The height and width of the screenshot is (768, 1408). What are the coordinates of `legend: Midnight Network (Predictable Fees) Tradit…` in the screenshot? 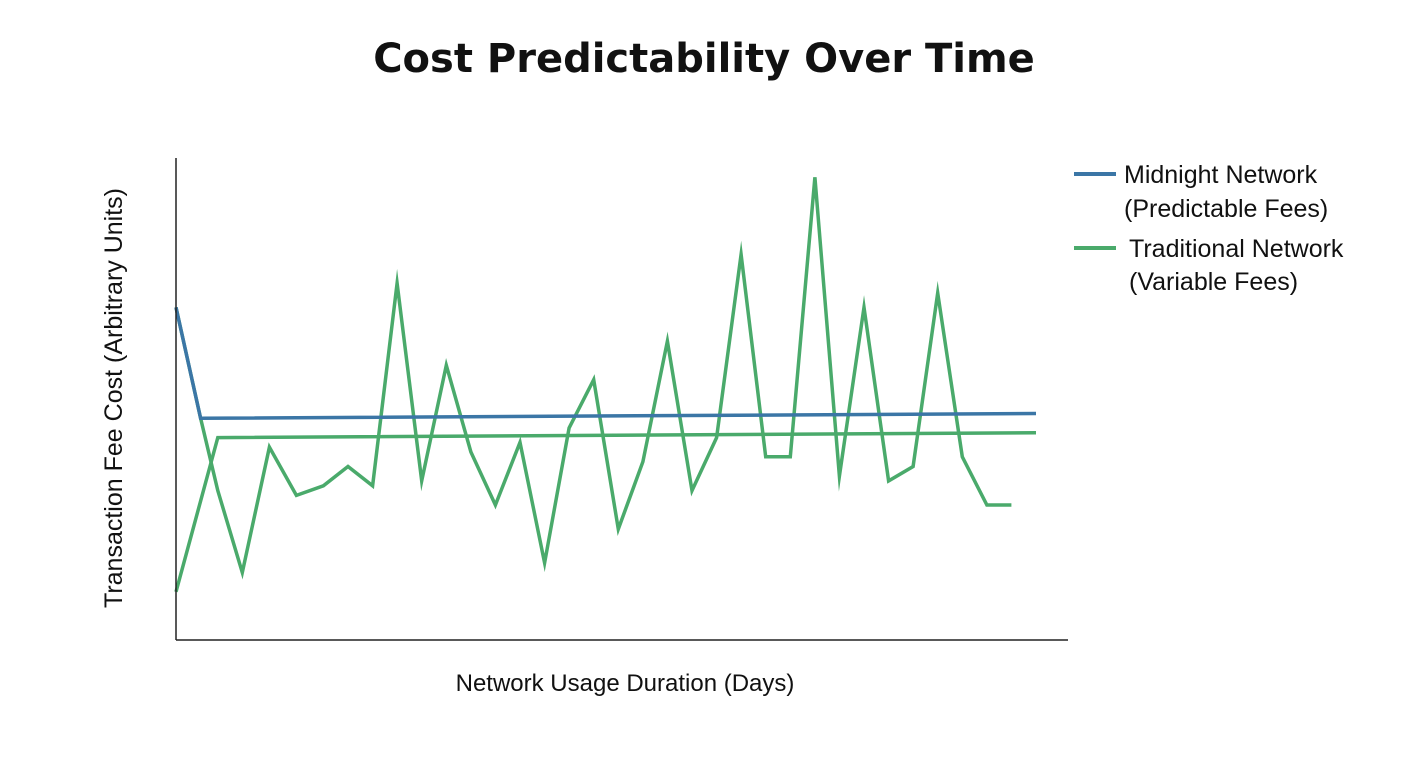 It's located at (1209, 228).